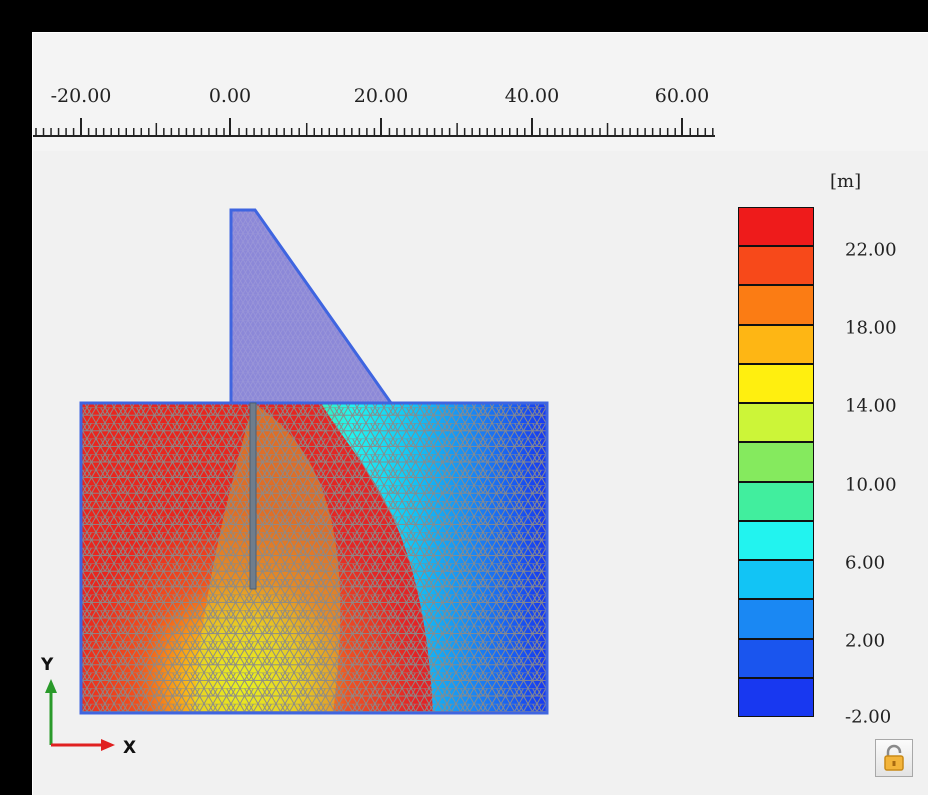  What do you see at coordinates (871, 250) in the screenshot?
I see `legend-label: 22.00` at bounding box center [871, 250].